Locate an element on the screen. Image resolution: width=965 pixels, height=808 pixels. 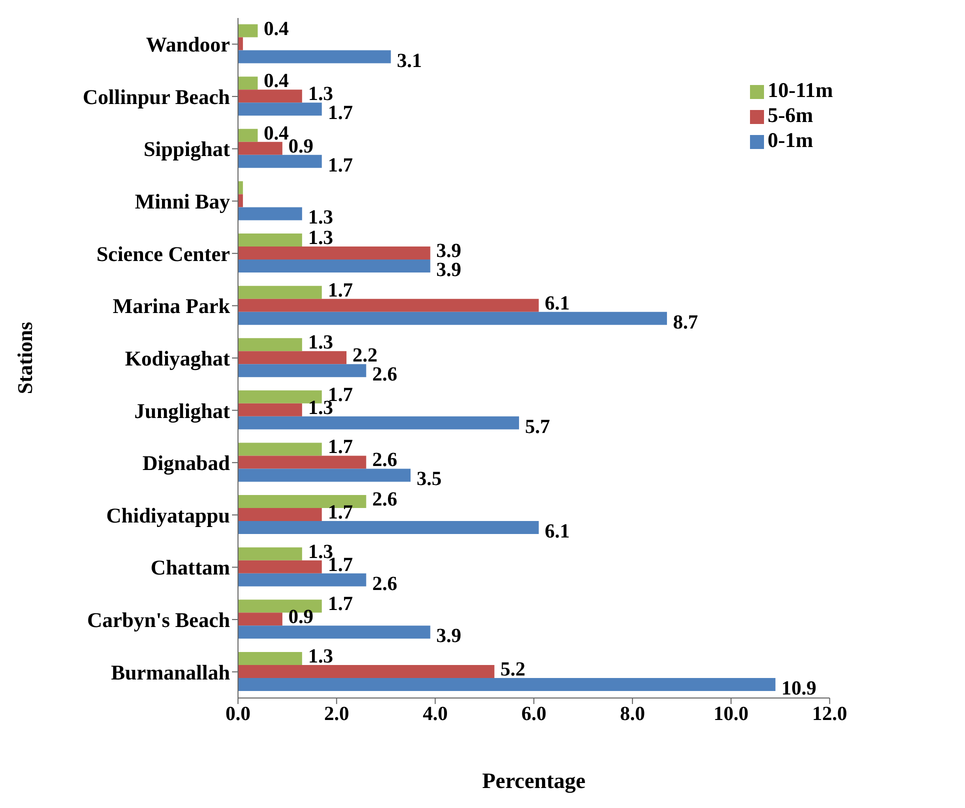
y-tick-label: Marina Park is located at coordinates (171, 306).